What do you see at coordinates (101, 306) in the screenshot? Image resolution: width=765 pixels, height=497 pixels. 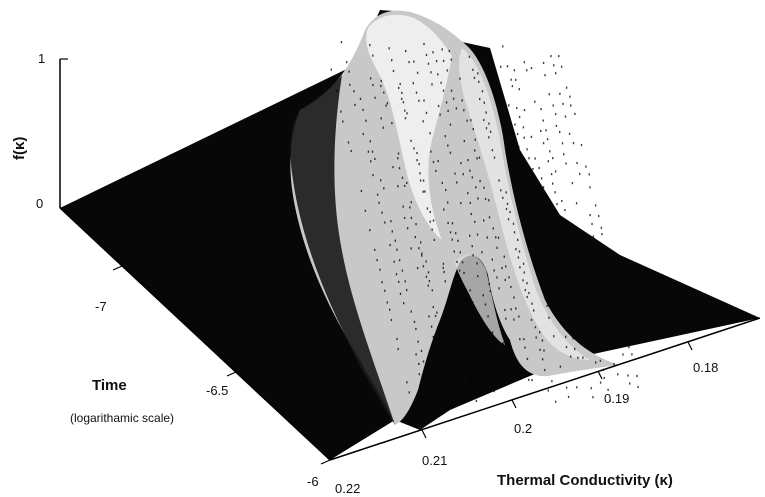 I see `time-tick-label: -7` at bounding box center [101, 306].